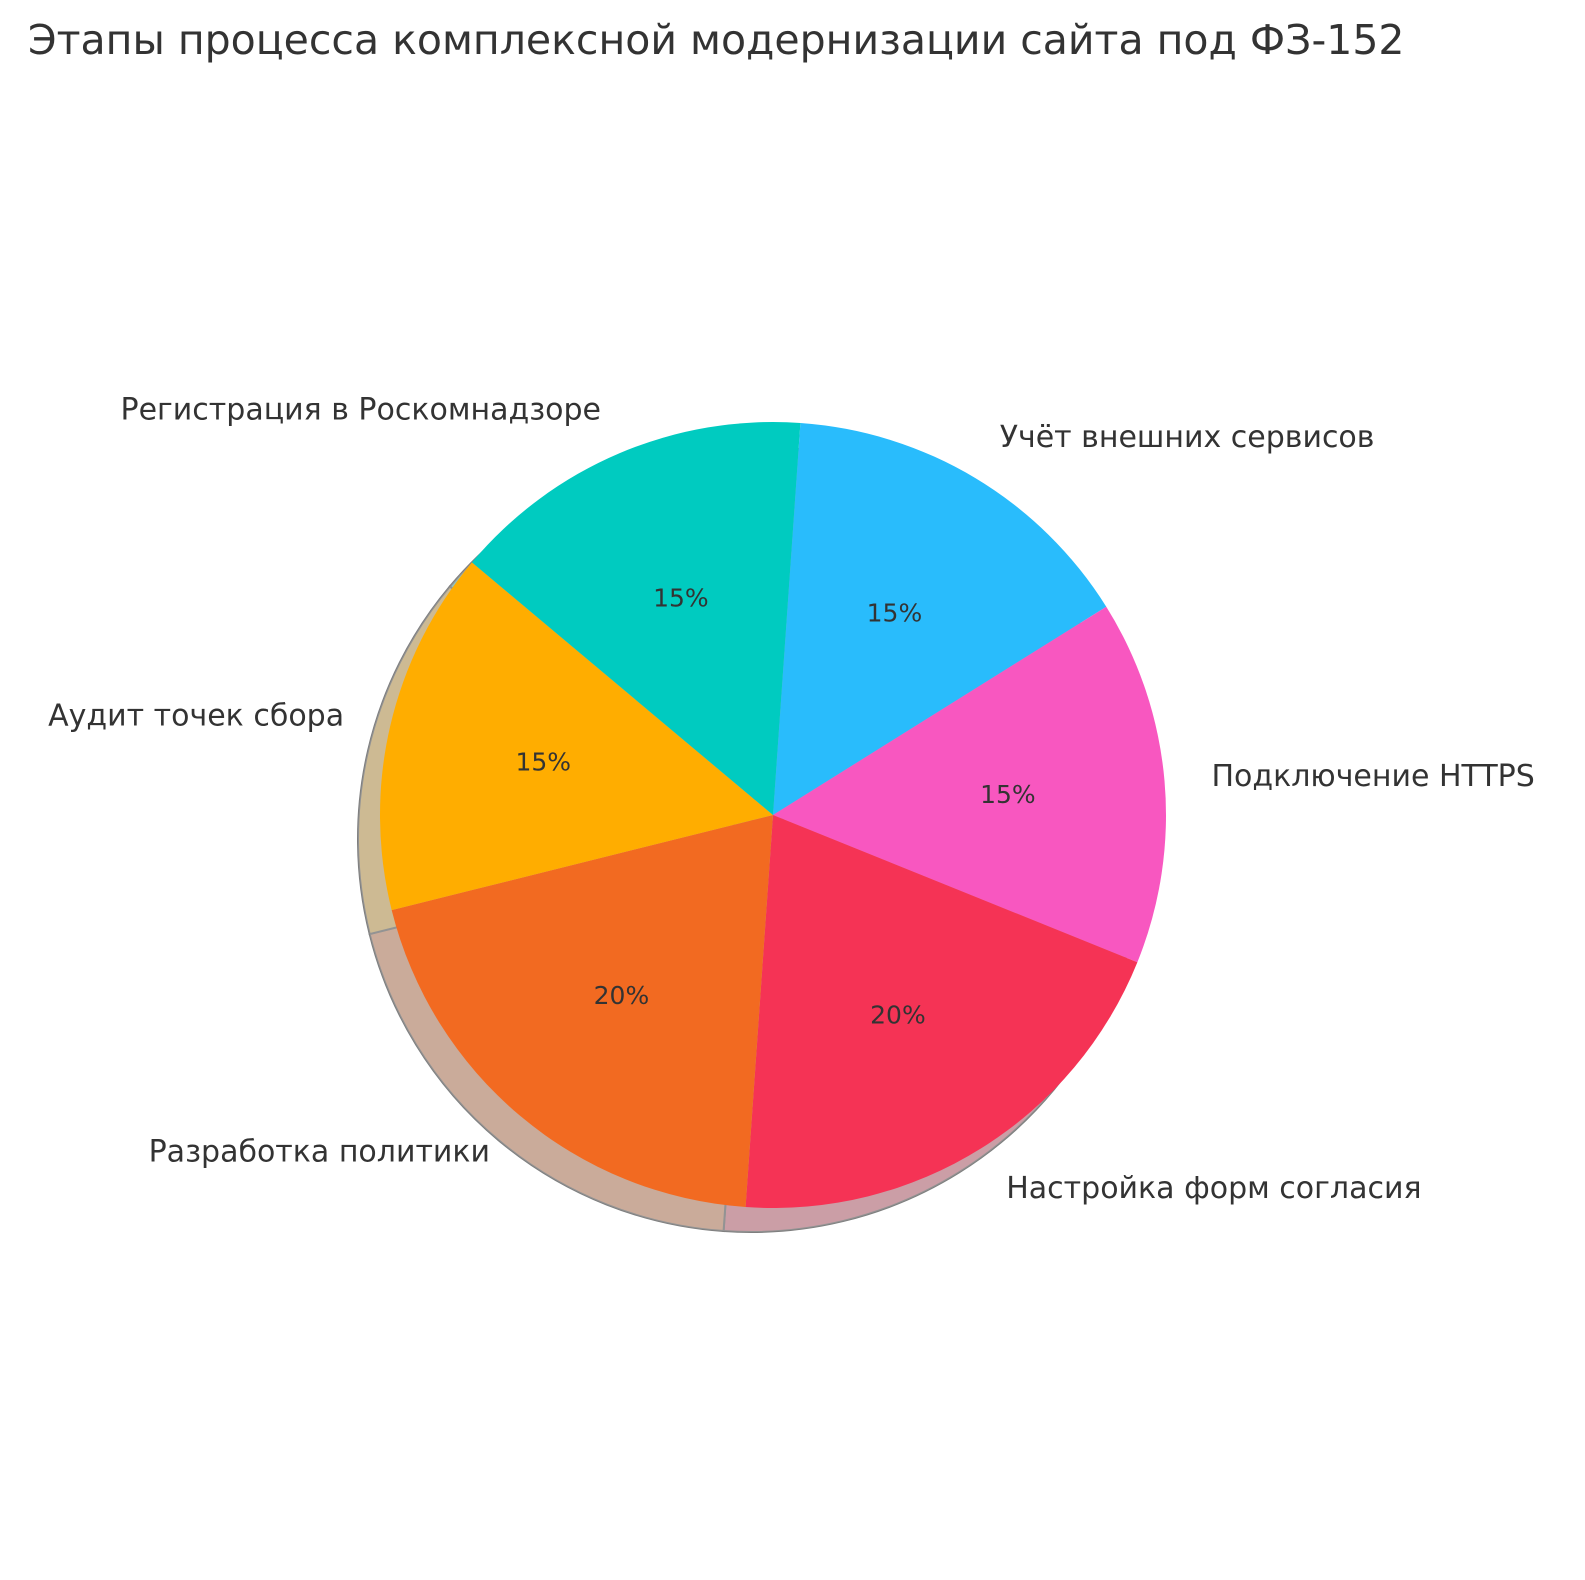  What do you see at coordinates (582, 1011) in the screenshot?
I see `slice-4-wedge` at bounding box center [582, 1011].